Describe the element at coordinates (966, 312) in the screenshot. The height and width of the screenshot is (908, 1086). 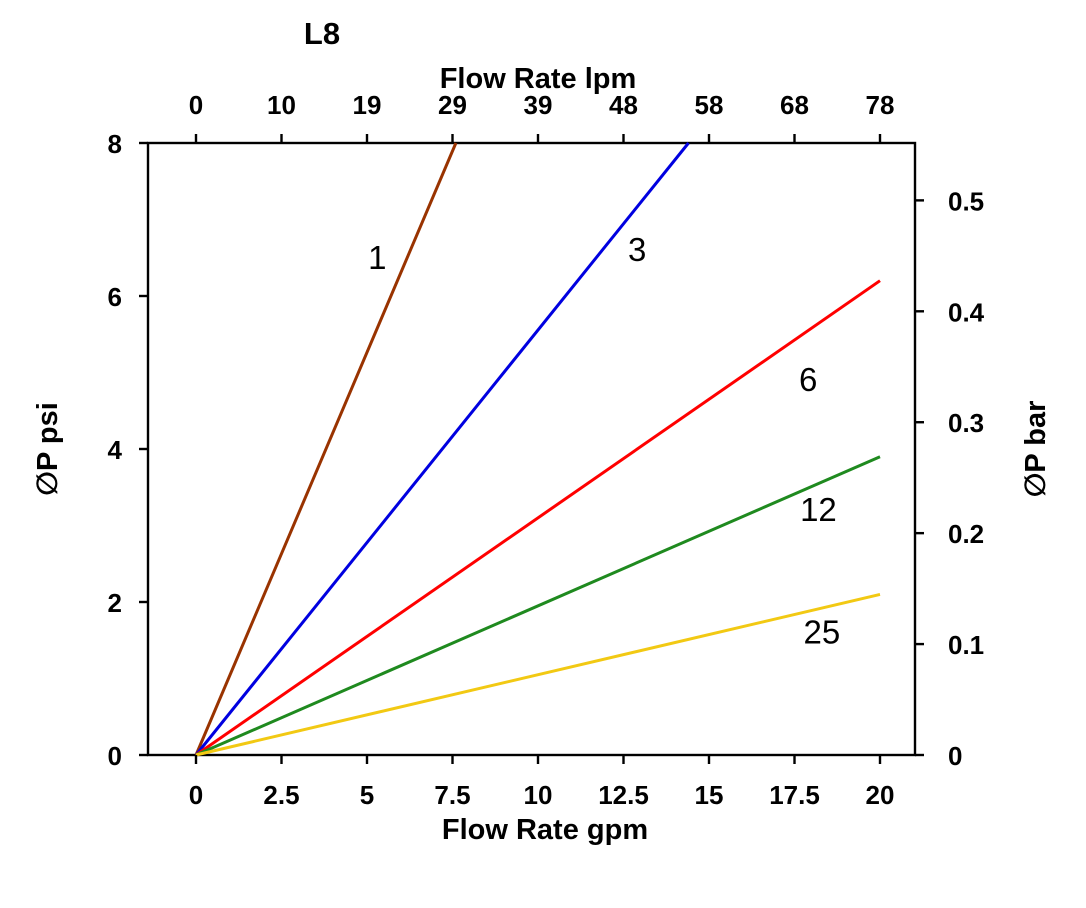
I see `tick-label-y-right: 0.4` at that location.